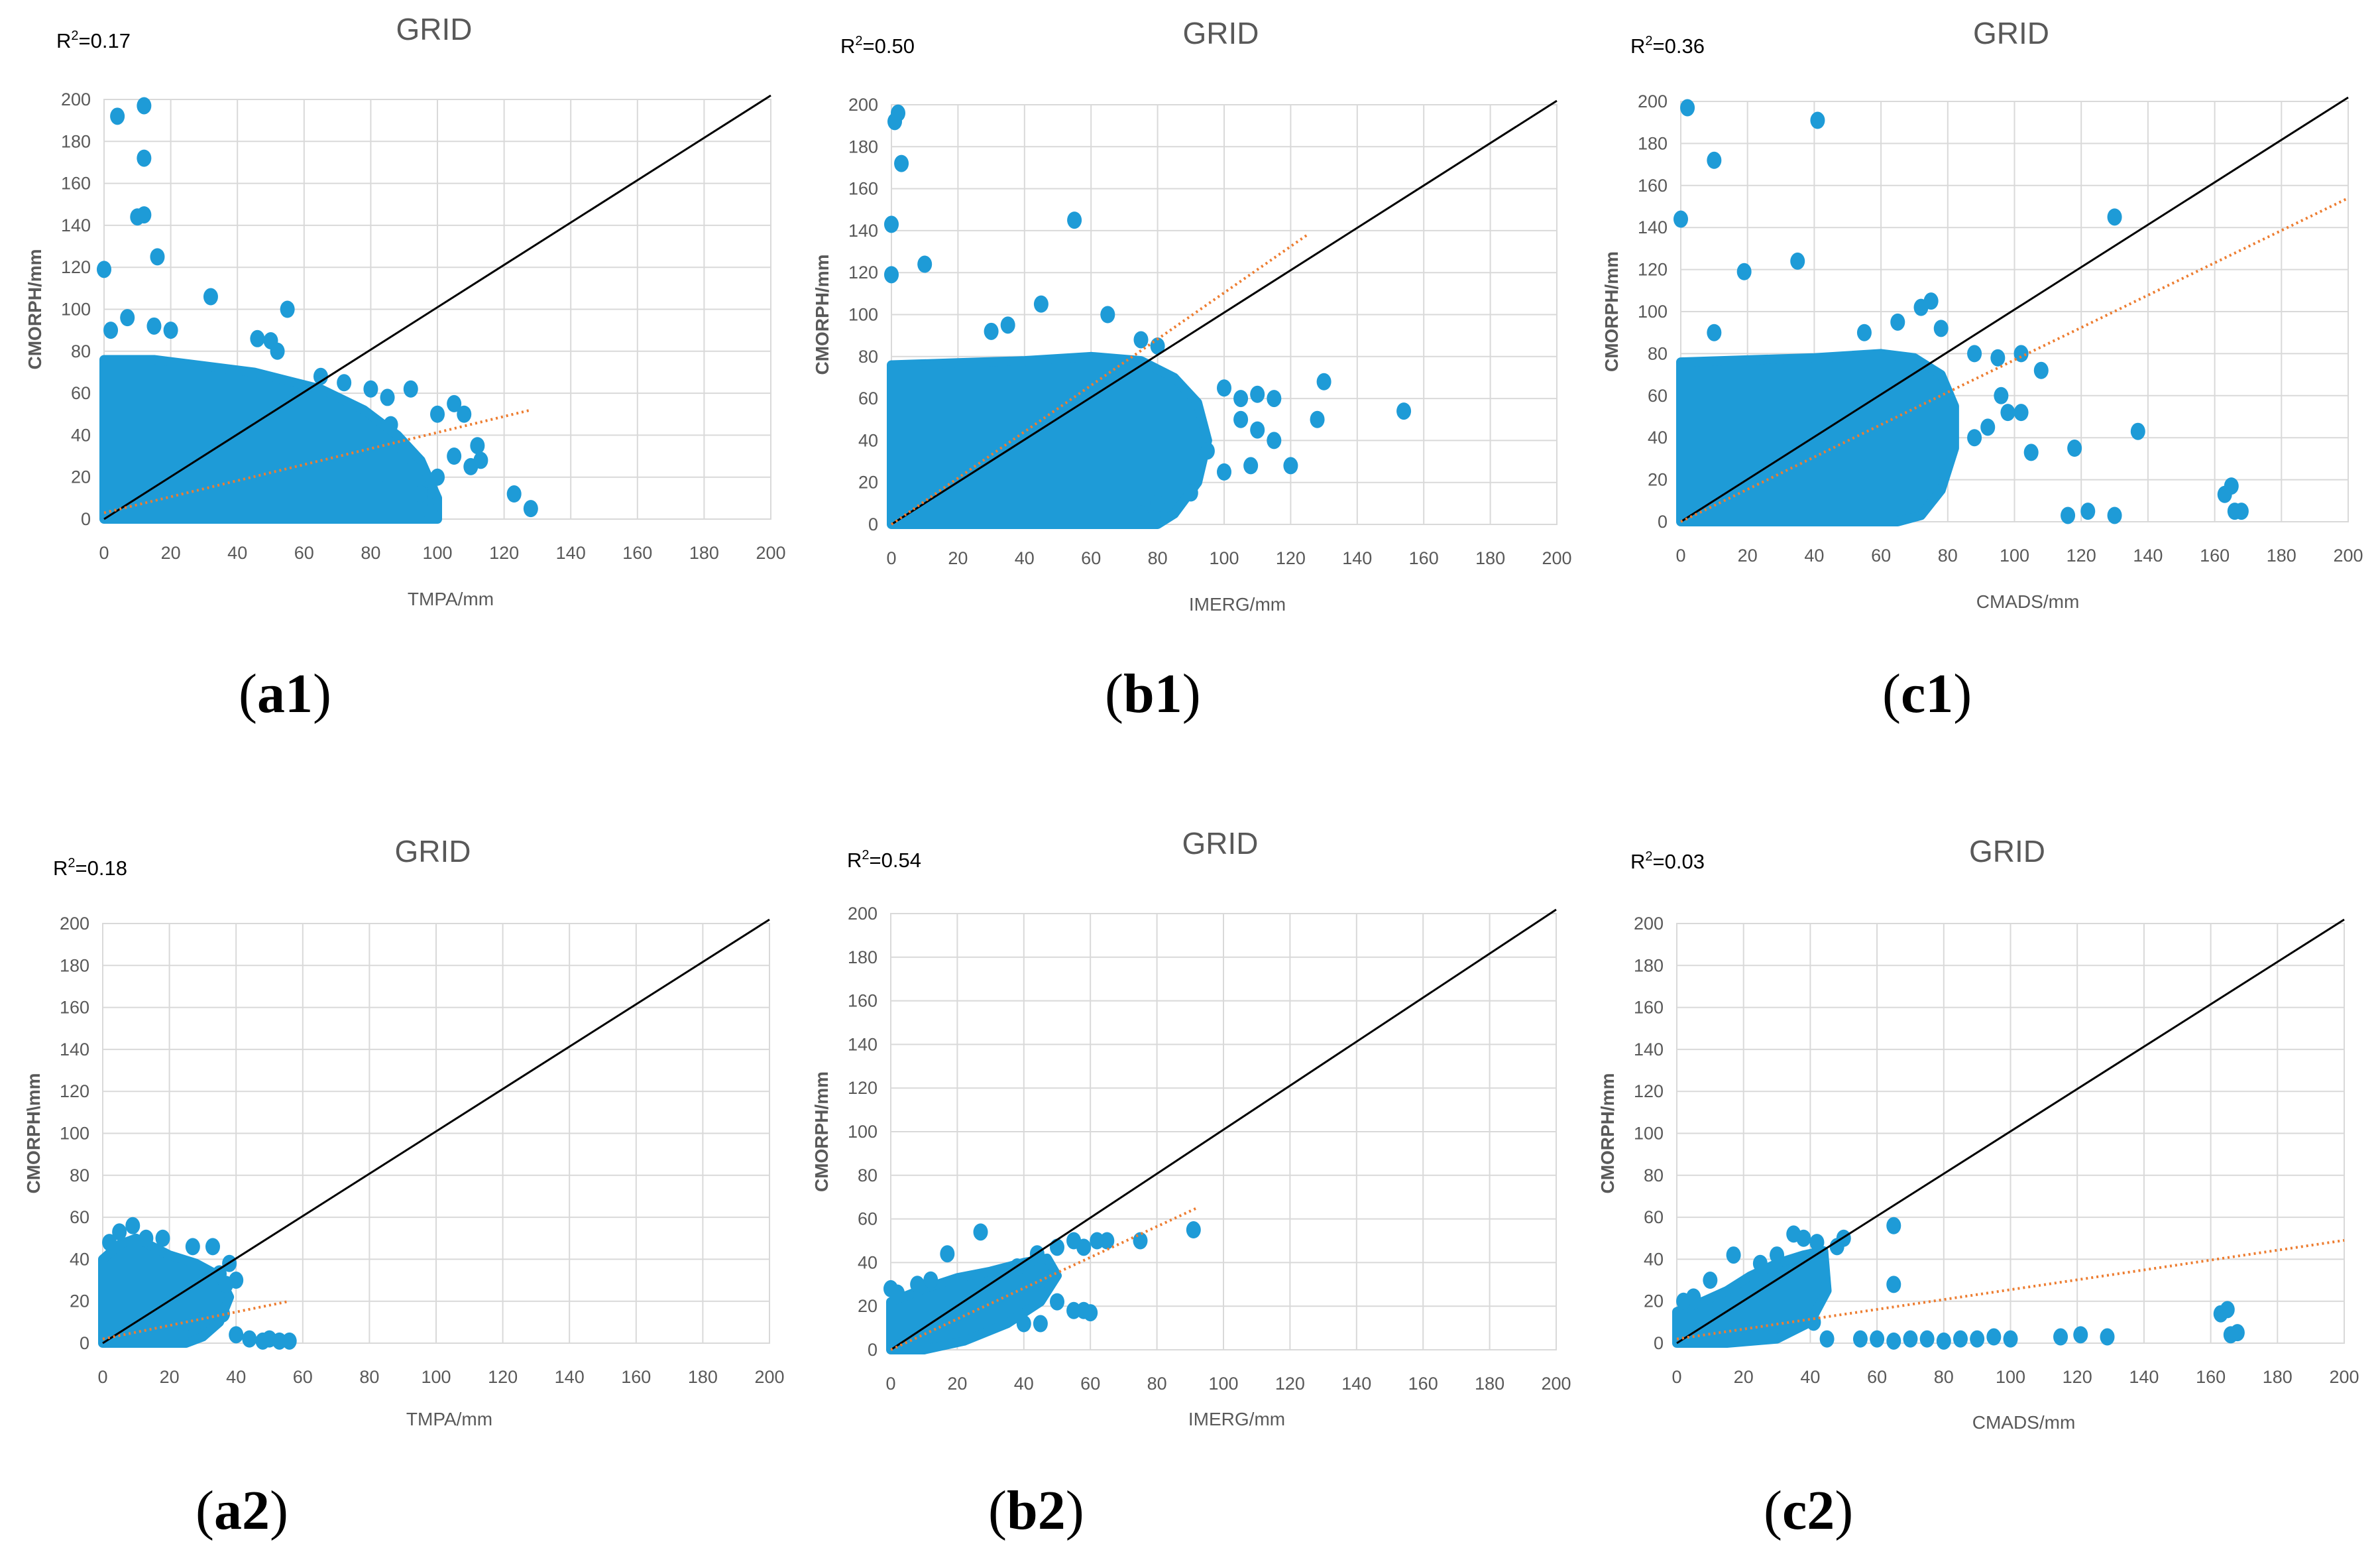 The width and height of the screenshot is (2380, 1552). Describe the element at coordinates (1291, 558) in the screenshot. I see `x-tick-label: 120` at that location.